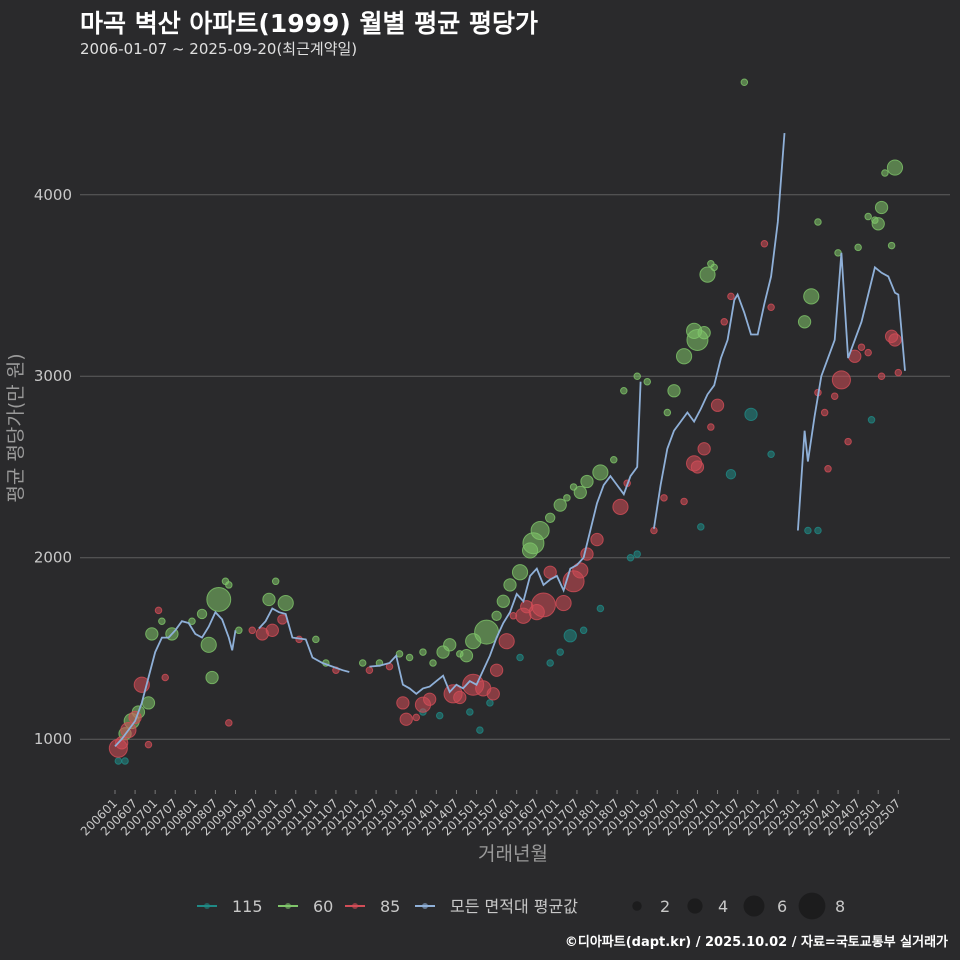 Image resolution: width=960 pixels, height=960 pixels. What do you see at coordinates (323, 906) in the screenshot?
I see `legend-label: 60` at bounding box center [323, 906].